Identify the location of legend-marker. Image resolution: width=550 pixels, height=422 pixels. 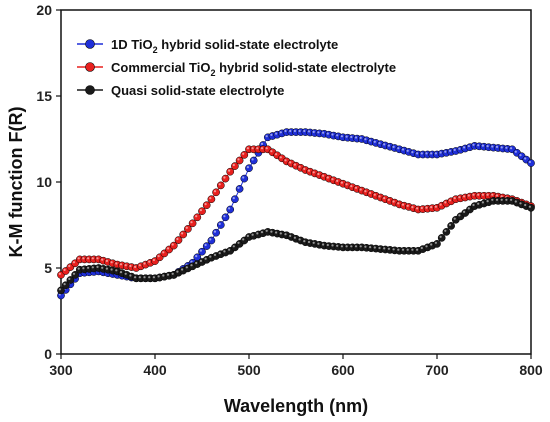
(90, 44).